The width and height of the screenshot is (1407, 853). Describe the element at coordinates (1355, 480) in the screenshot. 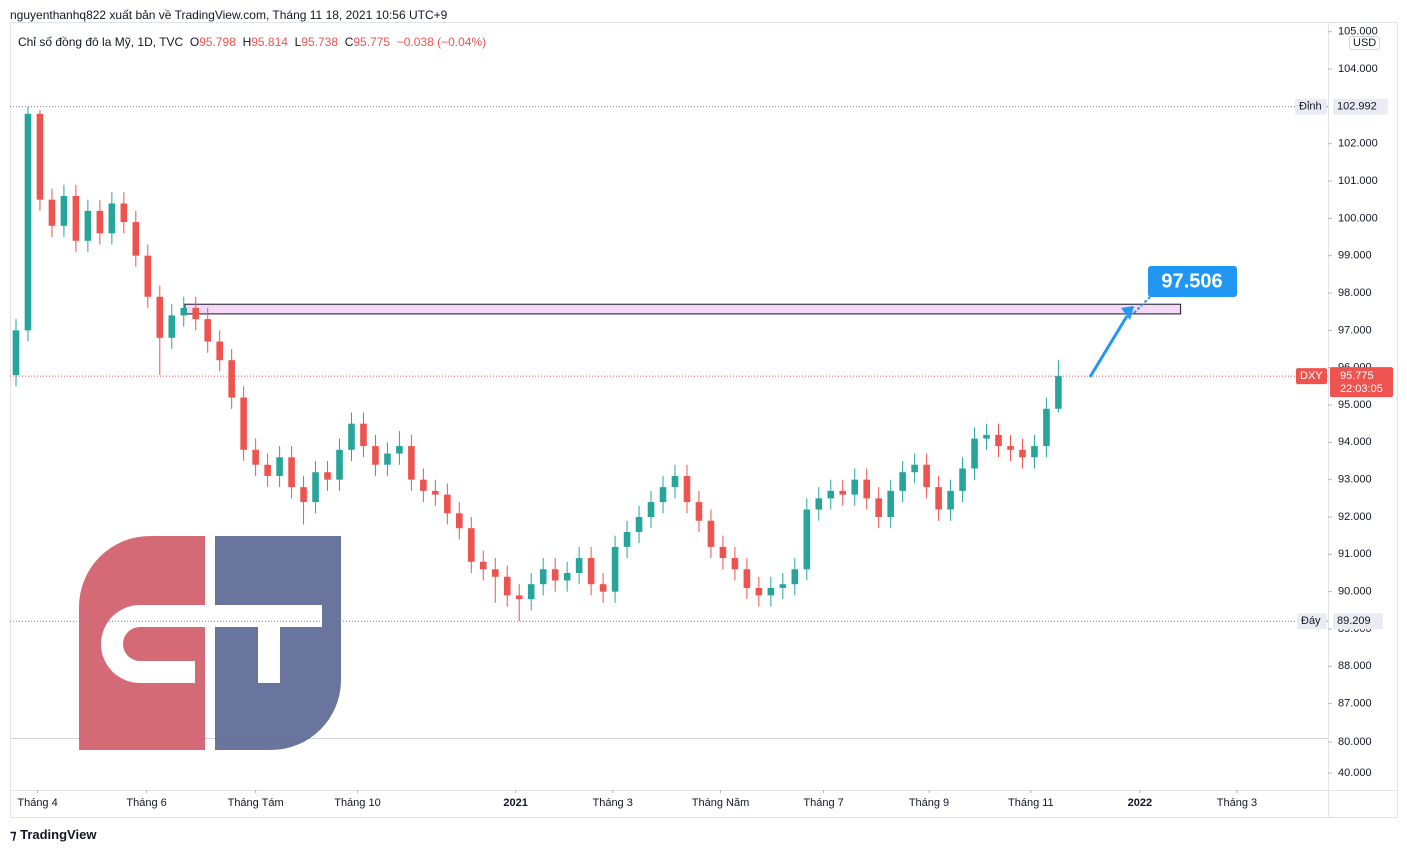

I see `y-tick-label: 93.000` at that location.